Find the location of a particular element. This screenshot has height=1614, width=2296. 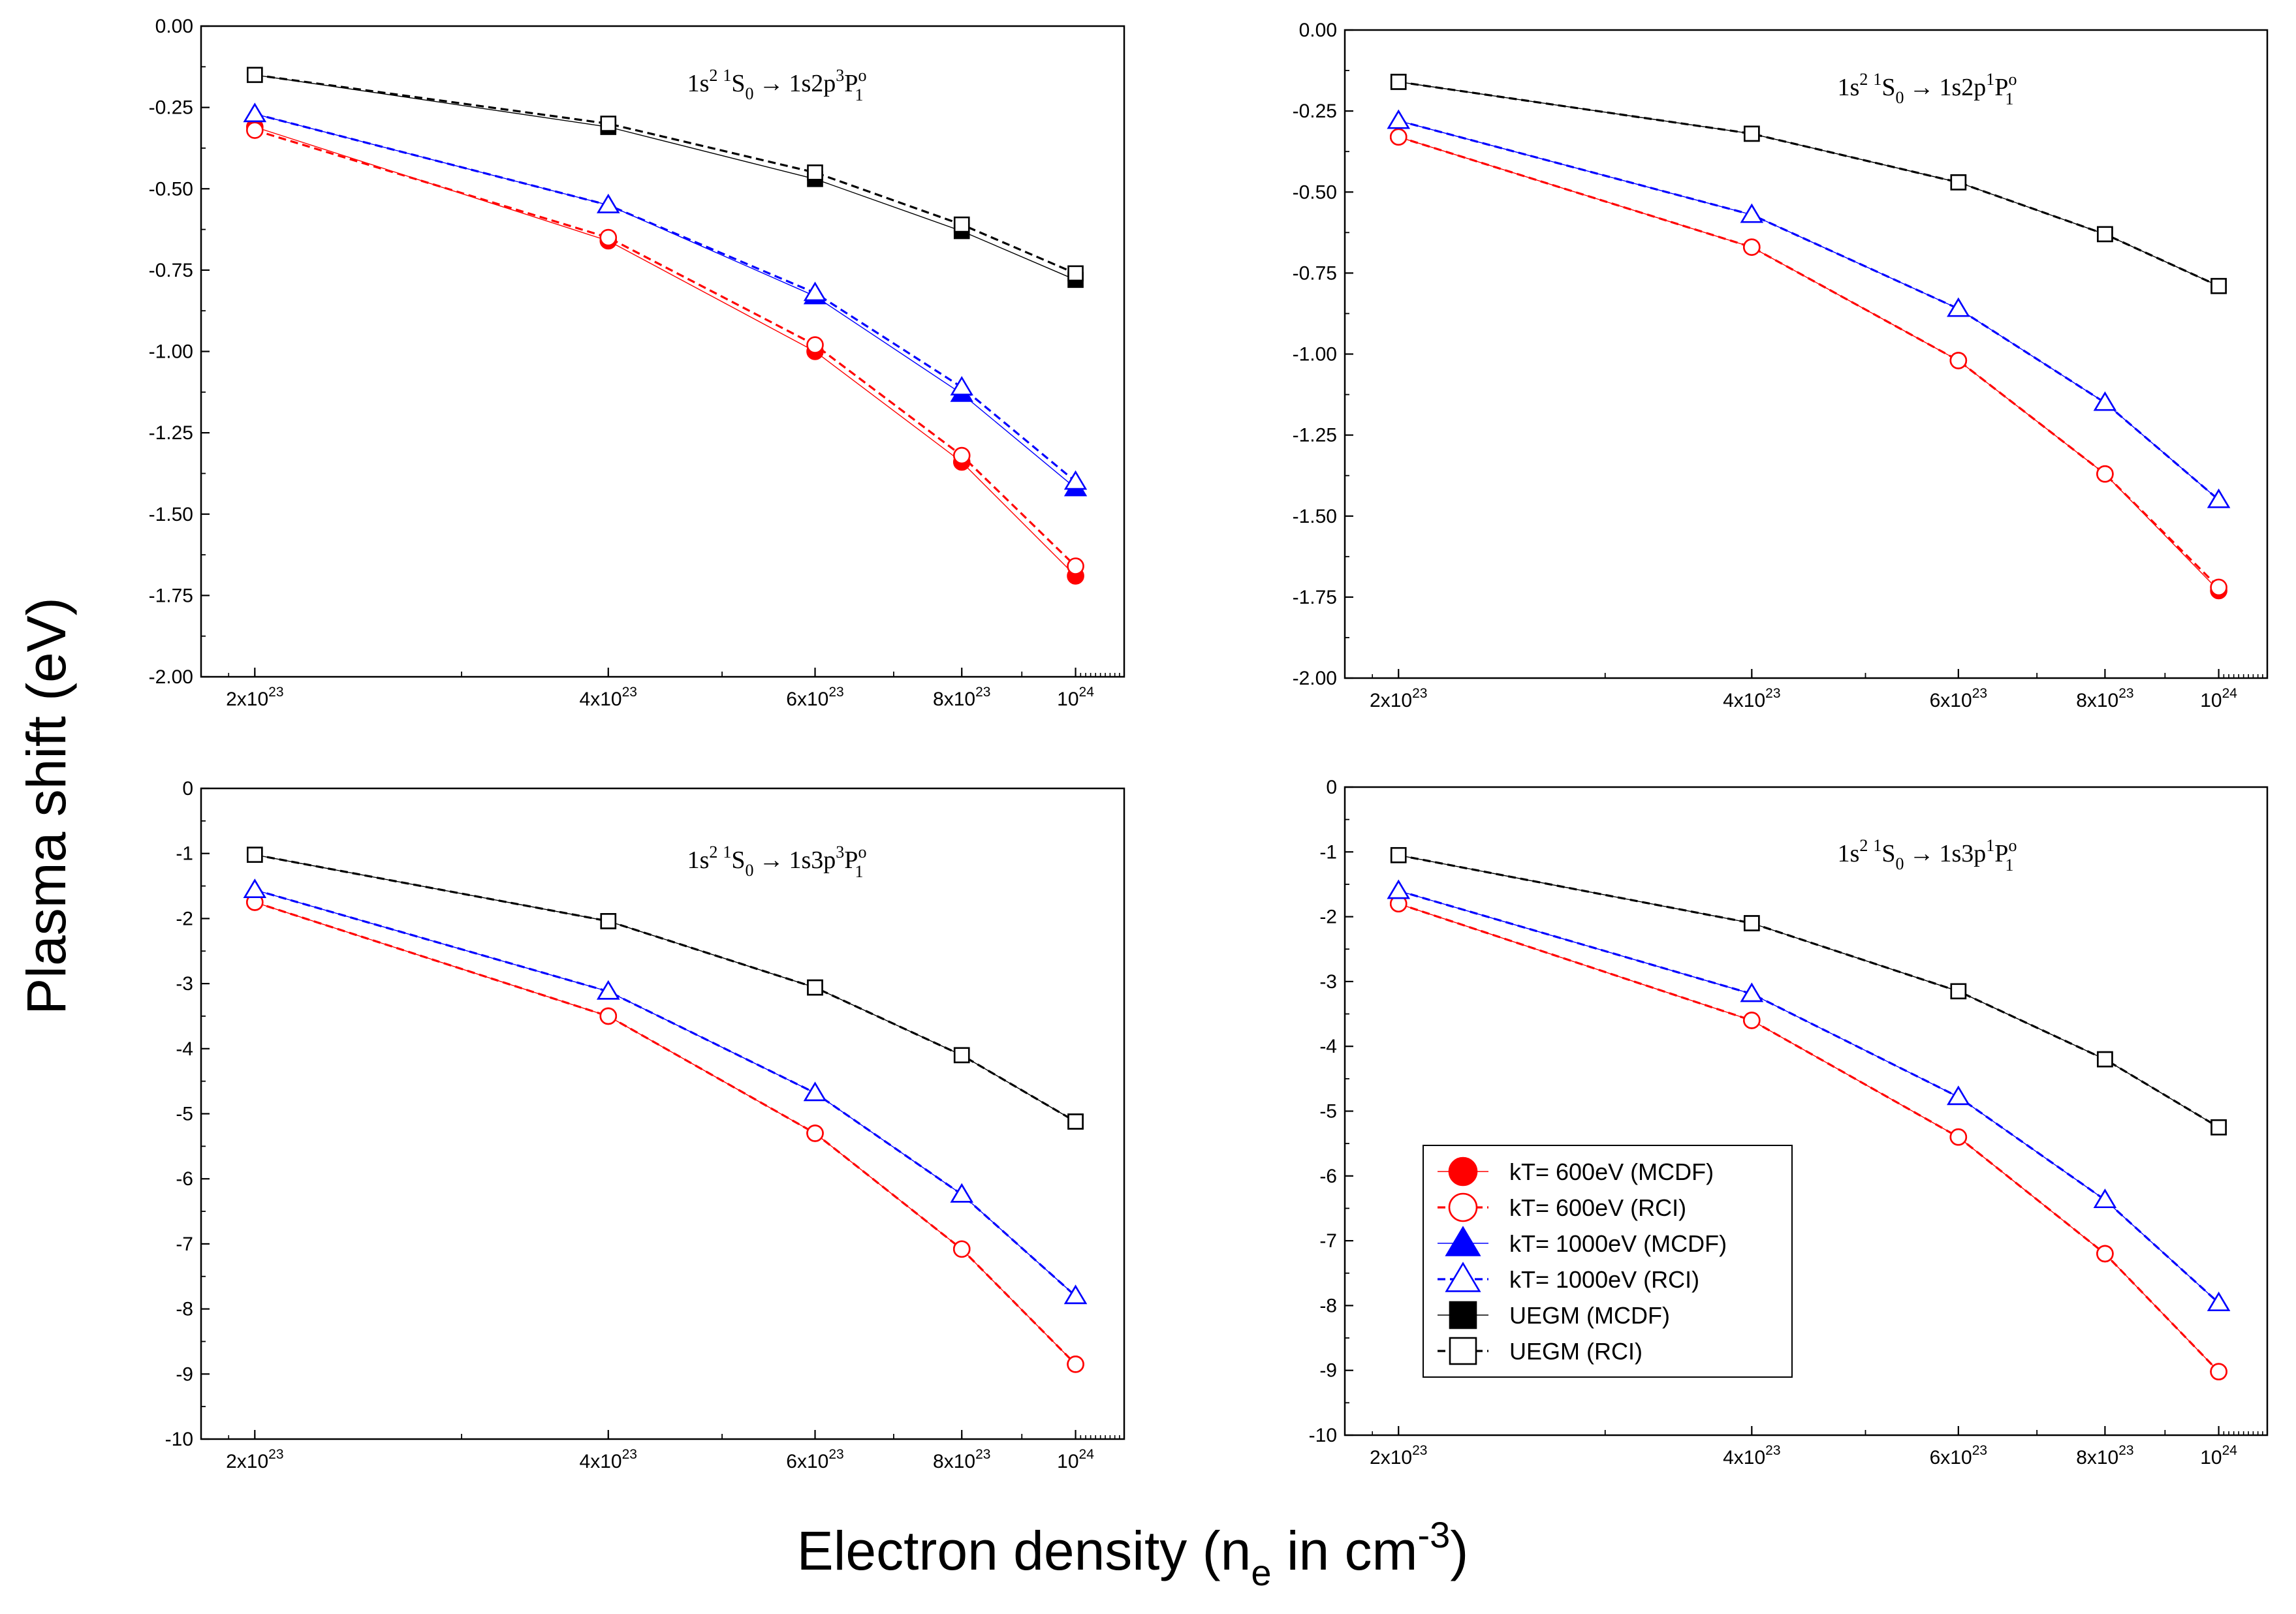

transition-sup1: 2 is located at coordinates (713, 852).